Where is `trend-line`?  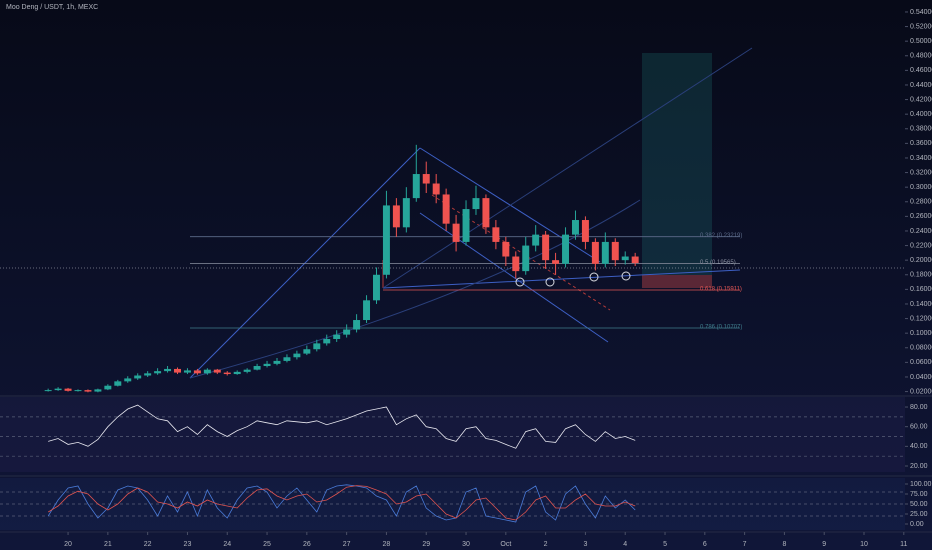
trend-line is located at coordinates (514, 277).